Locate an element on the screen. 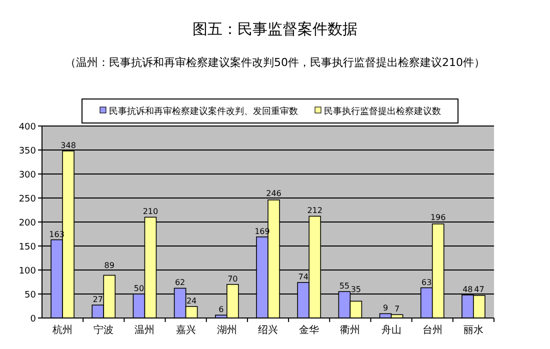 This screenshot has width=550, height=349. data-label: 74 is located at coordinates (303, 277).